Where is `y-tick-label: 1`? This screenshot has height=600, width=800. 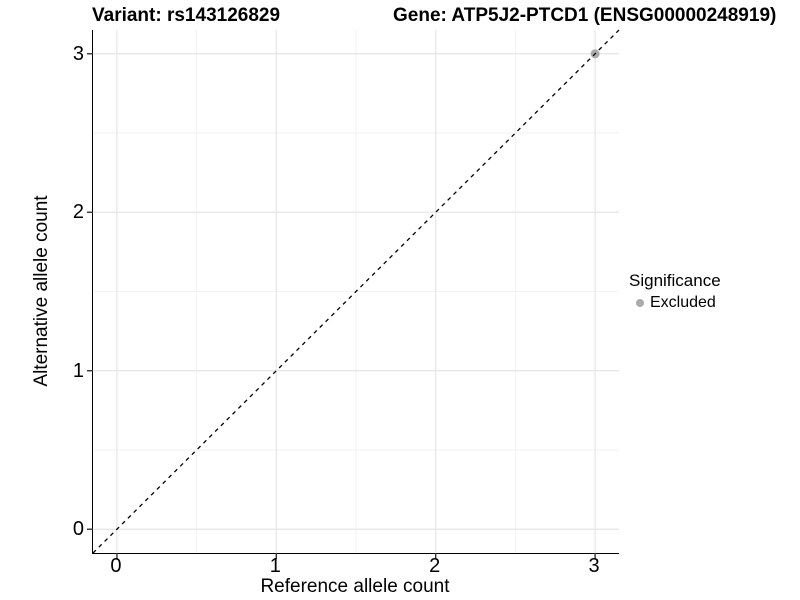
y-tick-label: 1 is located at coordinates (78, 370).